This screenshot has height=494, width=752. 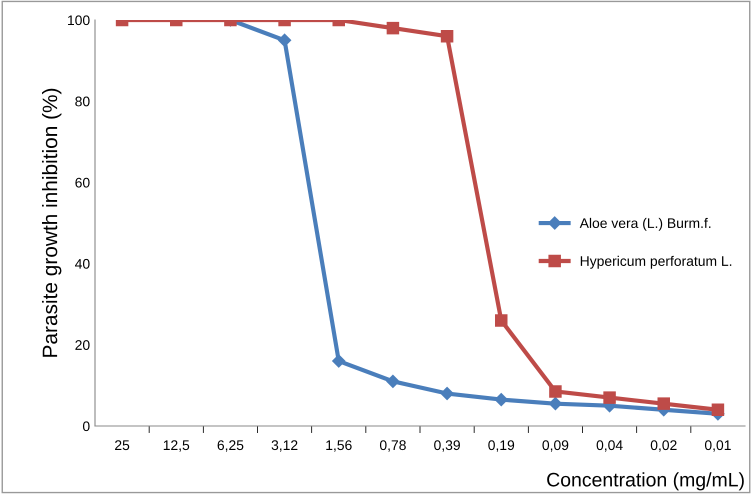 I want to click on y-tick-label: 40, so click(x=82, y=263).